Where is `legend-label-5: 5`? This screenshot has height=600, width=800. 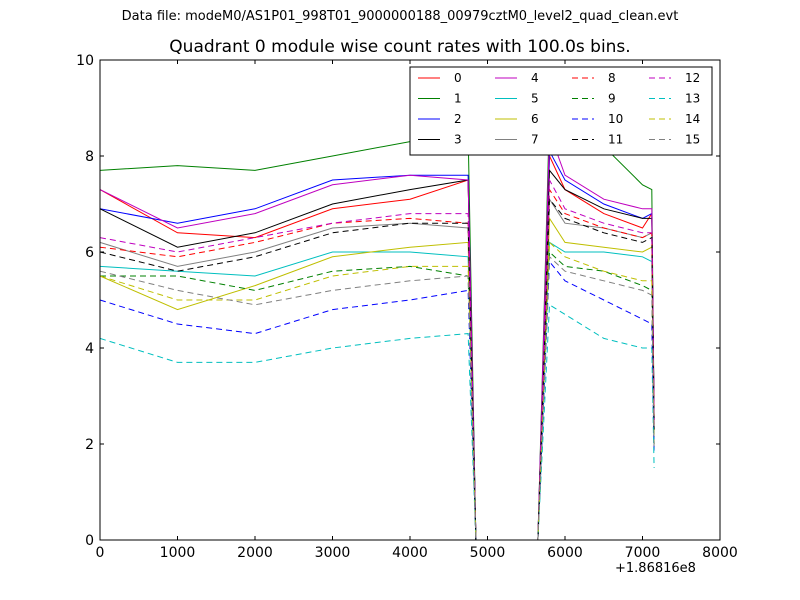 legend-label-5: 5 is located at coordinates (535, 99).